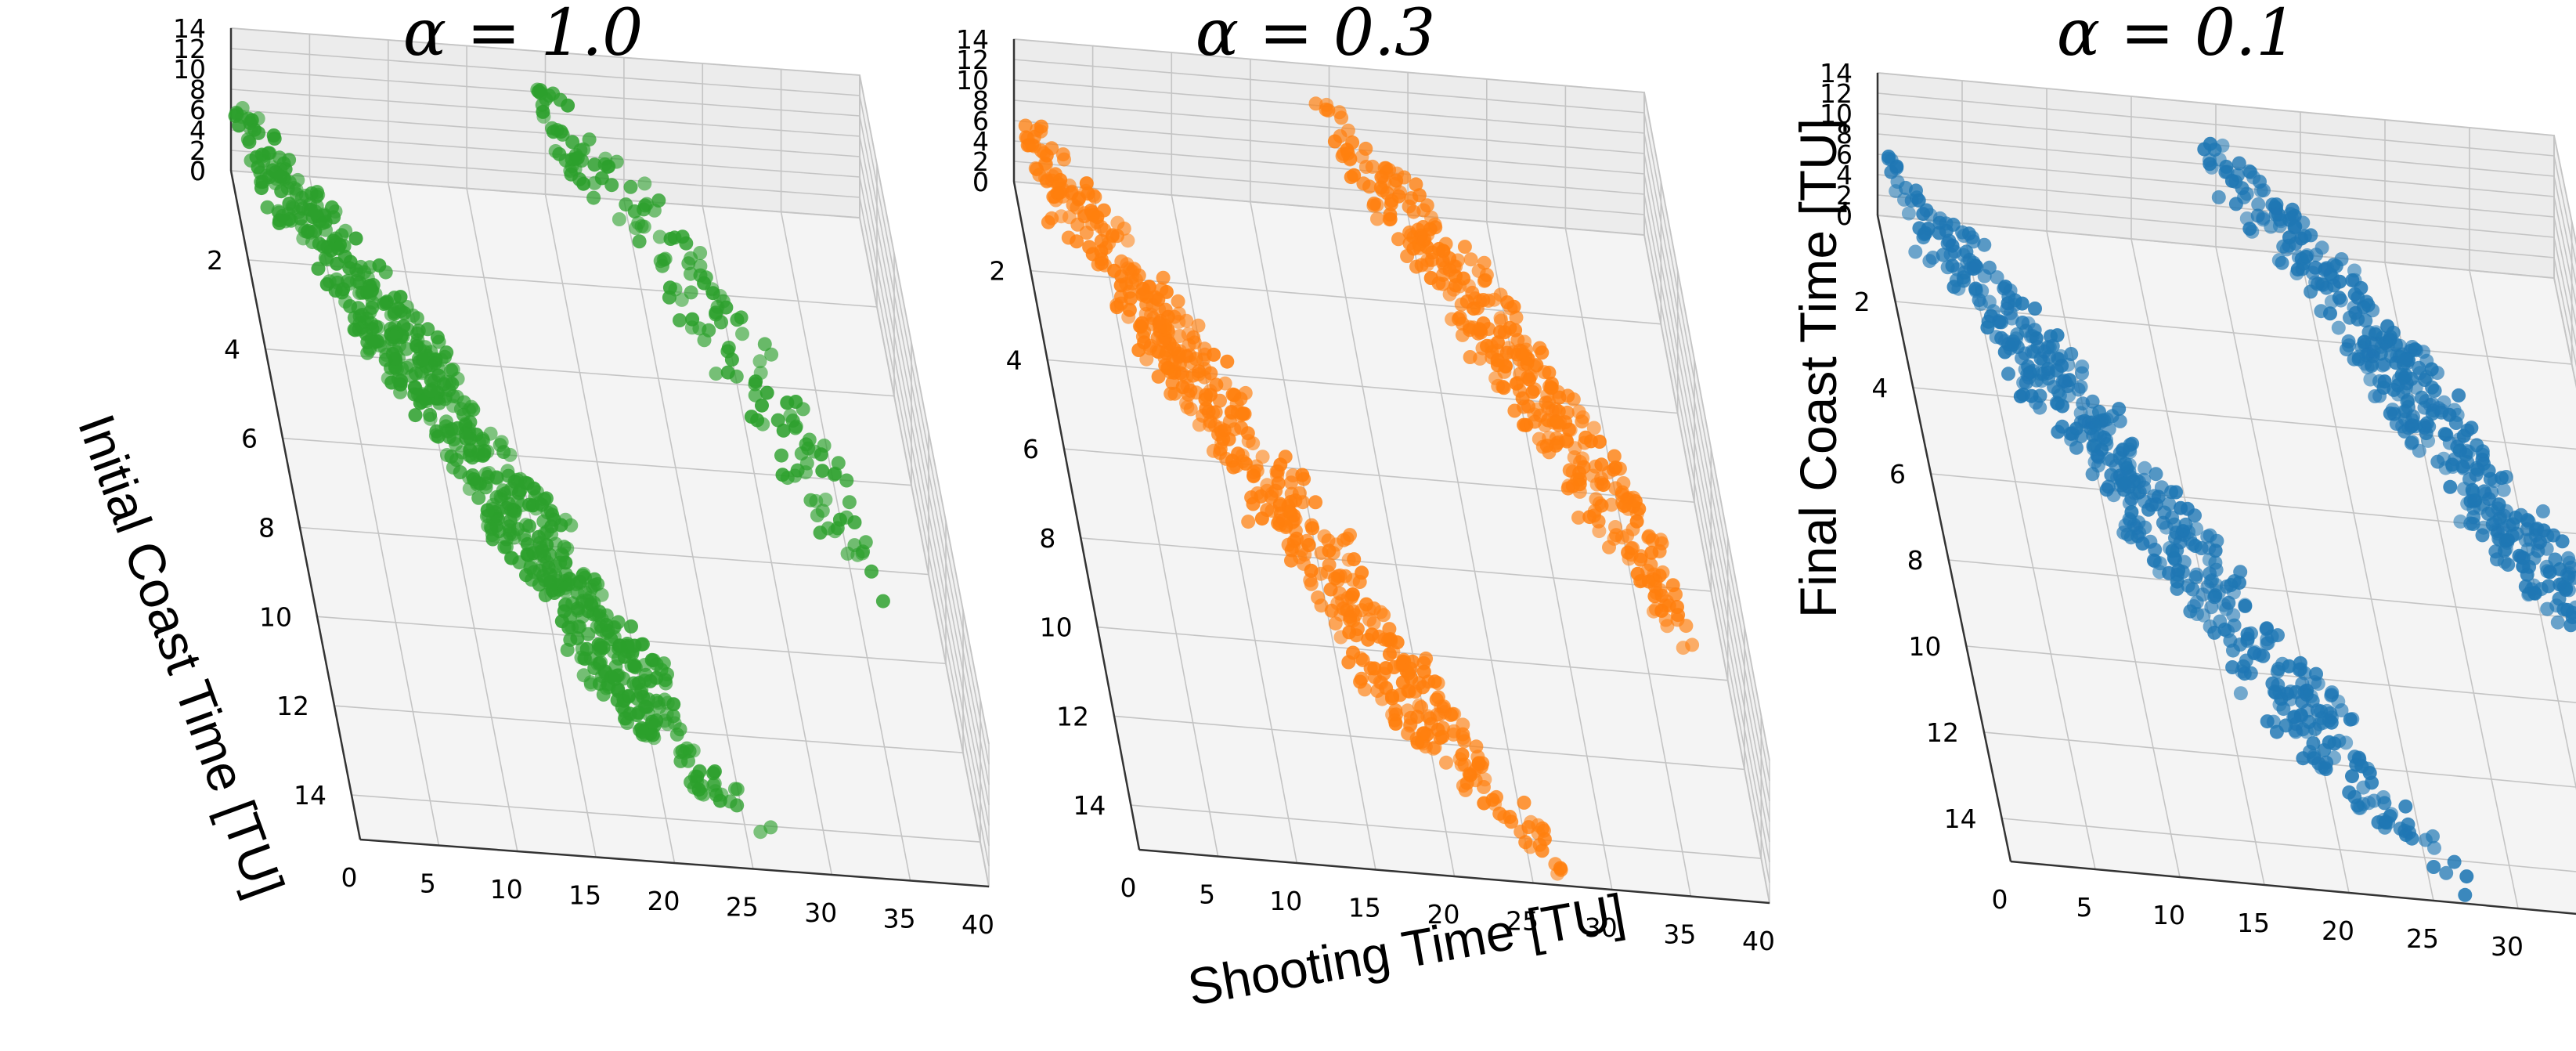 The image size is (2576, 1051). What do you see at coordinates (1047, 538) in the screenshot?
I see `y-tick-label: 8` at bounding box center [1047, 538].